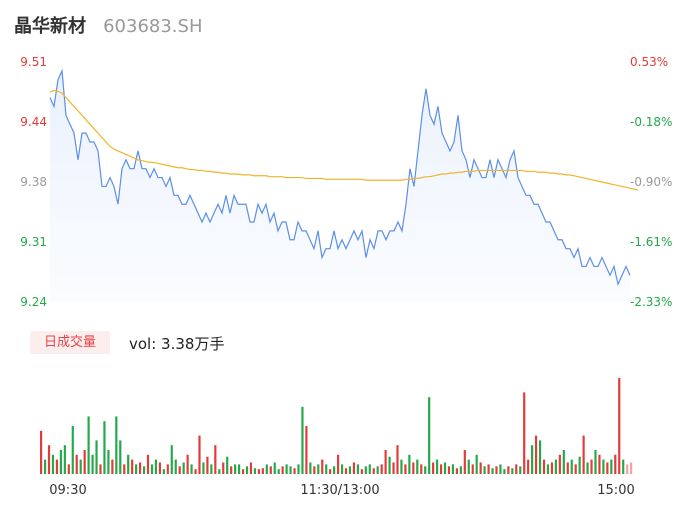  I want to click on y-tick-right: 0.53%, so click(649, 62).